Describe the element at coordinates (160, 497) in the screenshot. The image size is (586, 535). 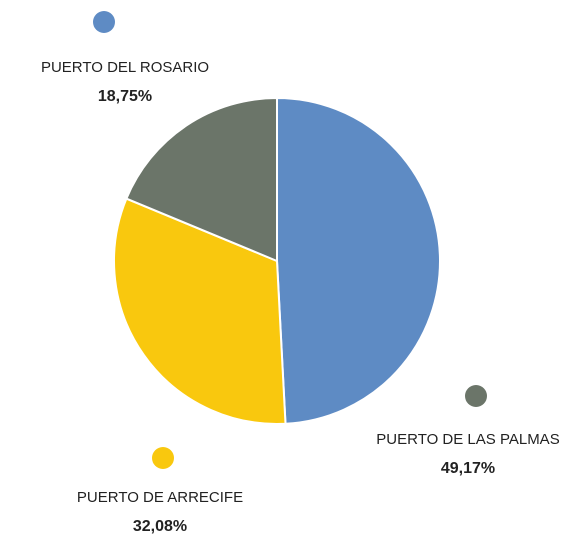
I see `slice-label: PUERTO DE ARRECIFE` at that location.